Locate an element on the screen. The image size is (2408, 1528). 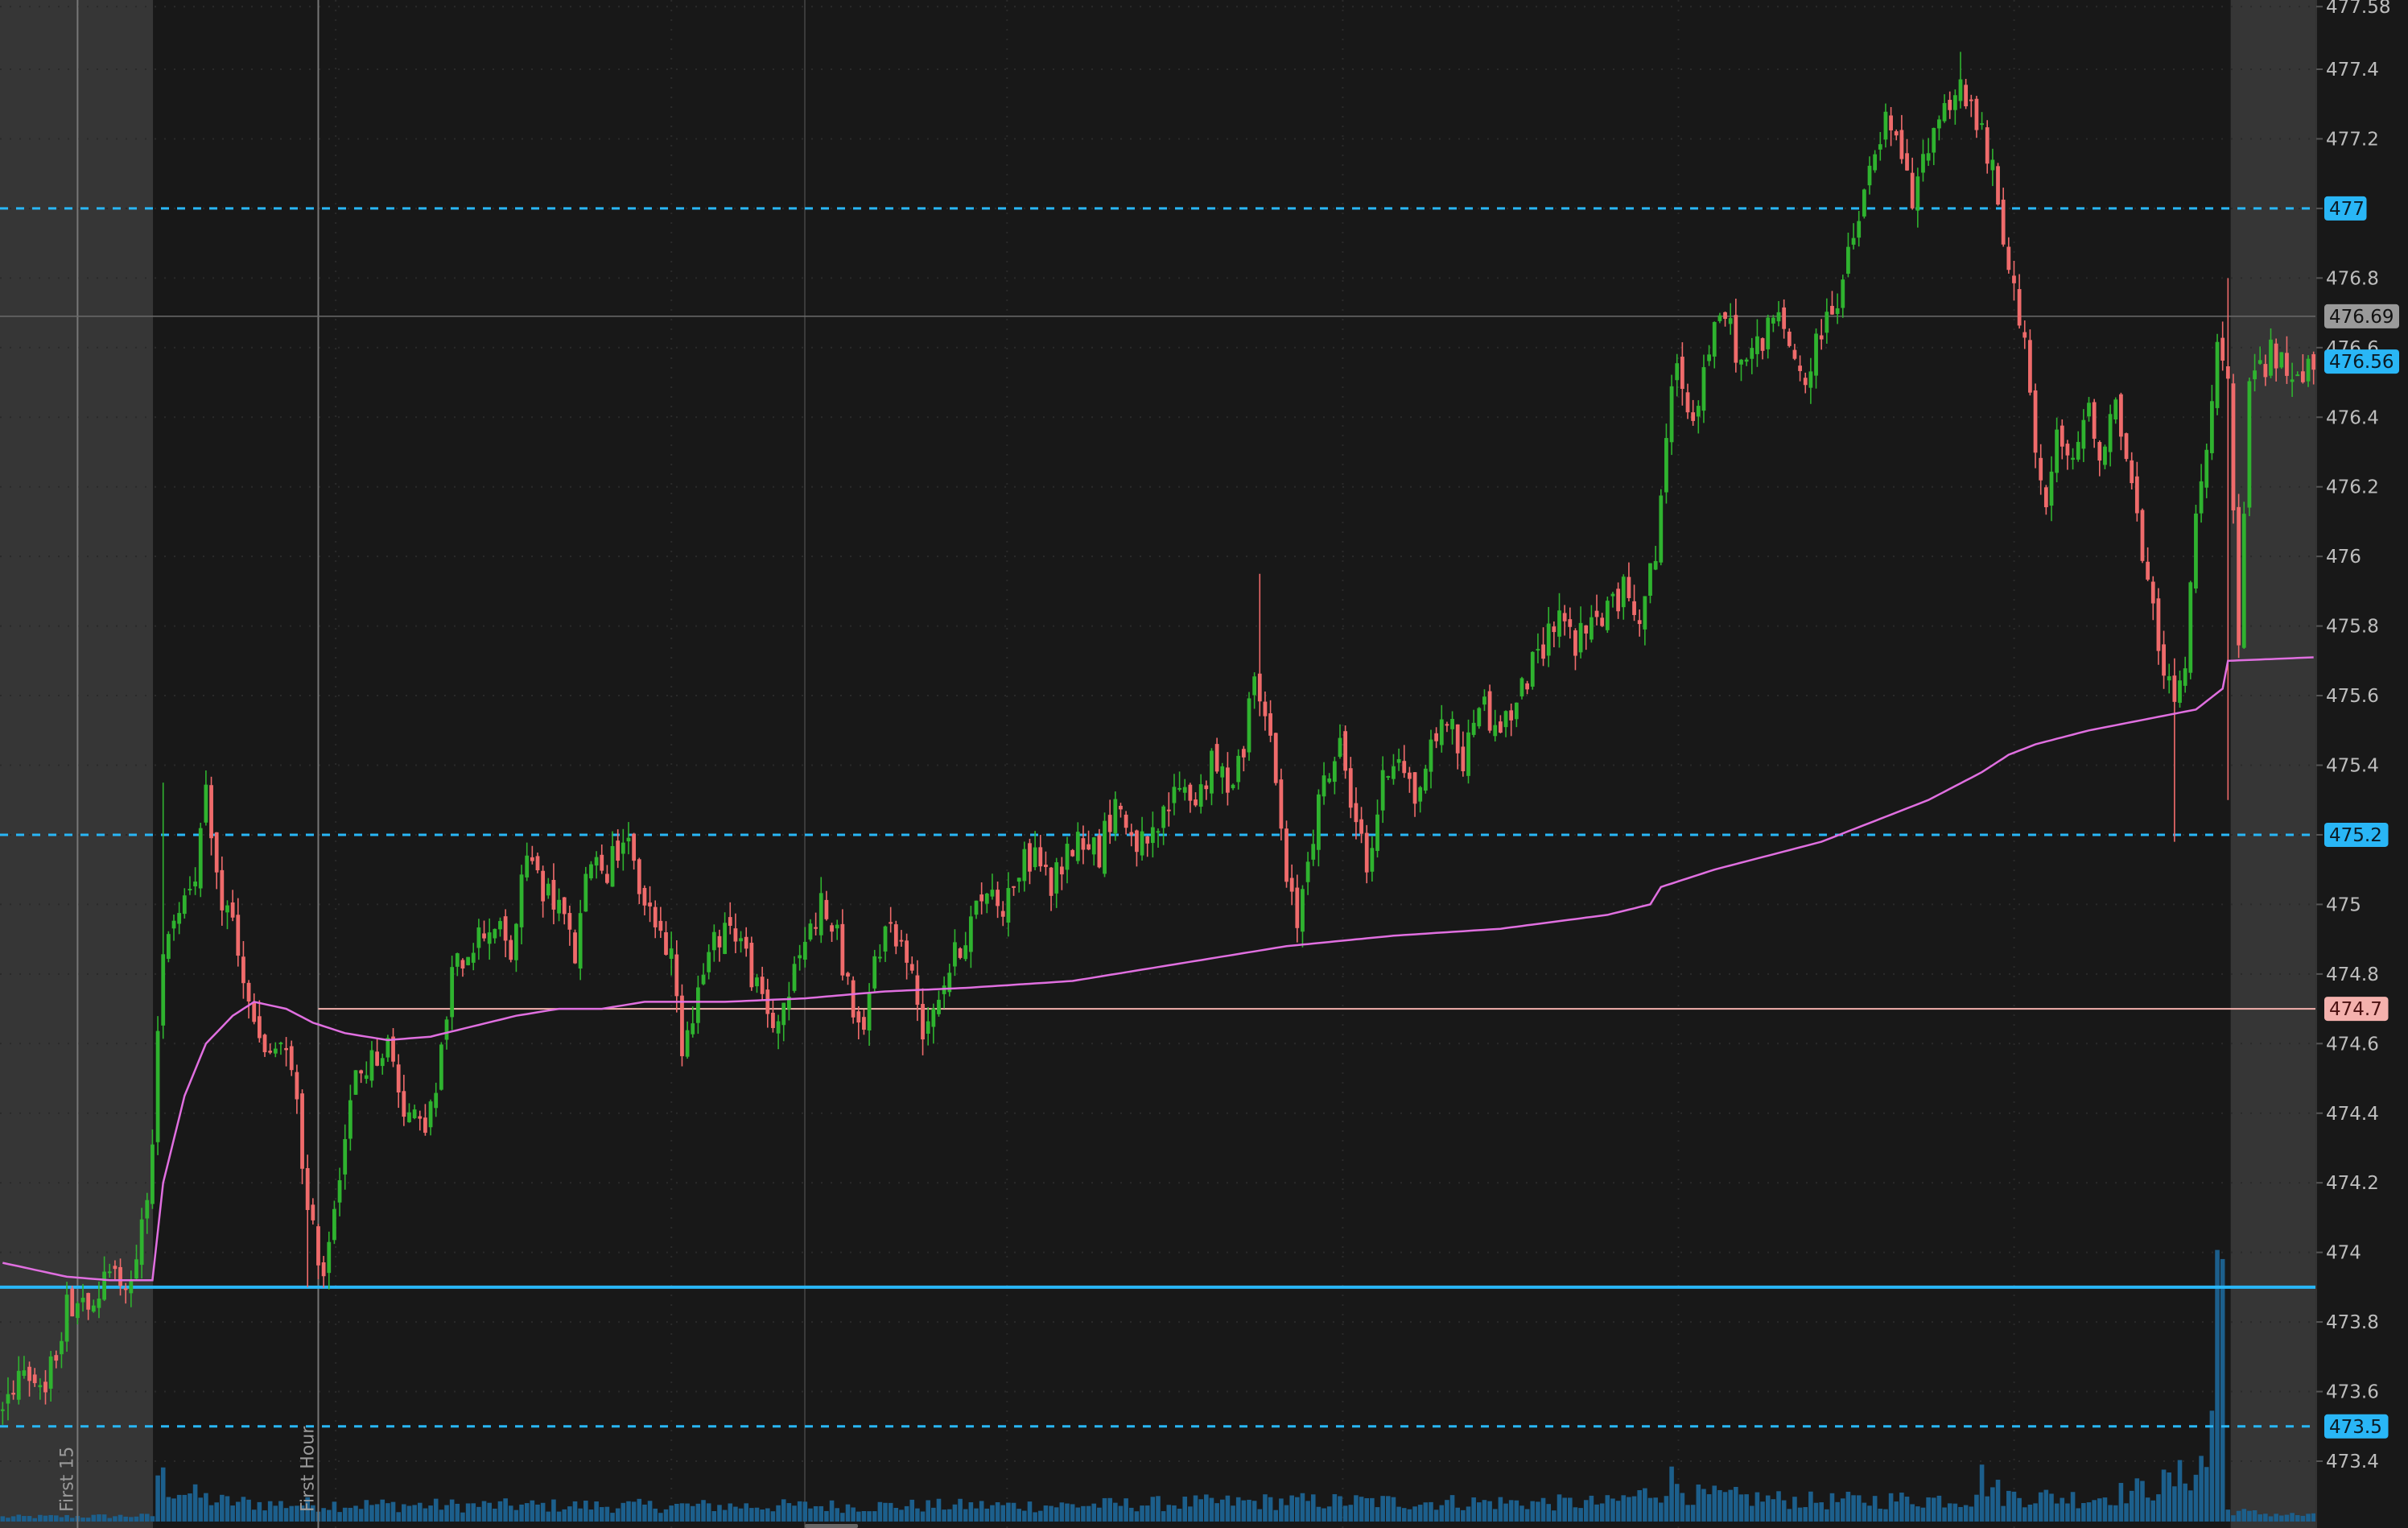
scroll-handle is located at coordinates (831, 1526).